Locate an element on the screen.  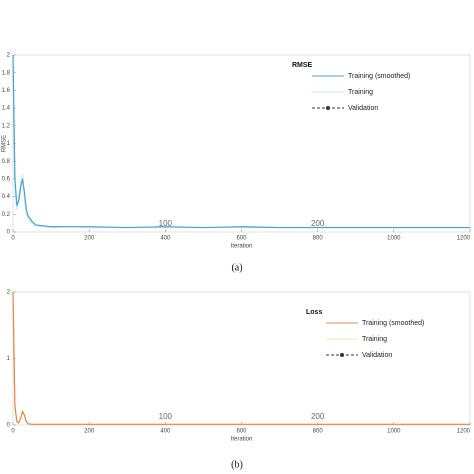
y-tick-label: 0.8 is located at coordinates (6, 162).